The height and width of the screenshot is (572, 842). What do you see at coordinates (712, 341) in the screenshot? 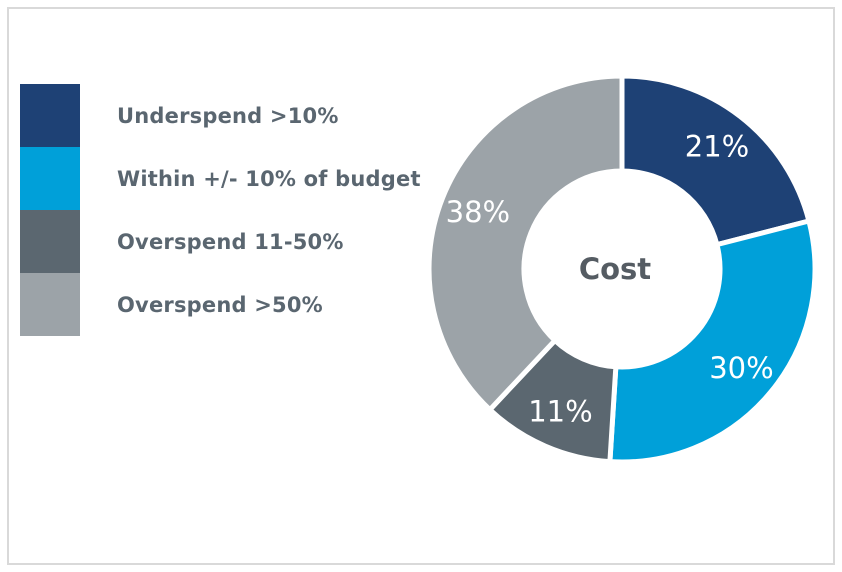
I see `donut-slice-within-budget` at bounding box center [712, 341].